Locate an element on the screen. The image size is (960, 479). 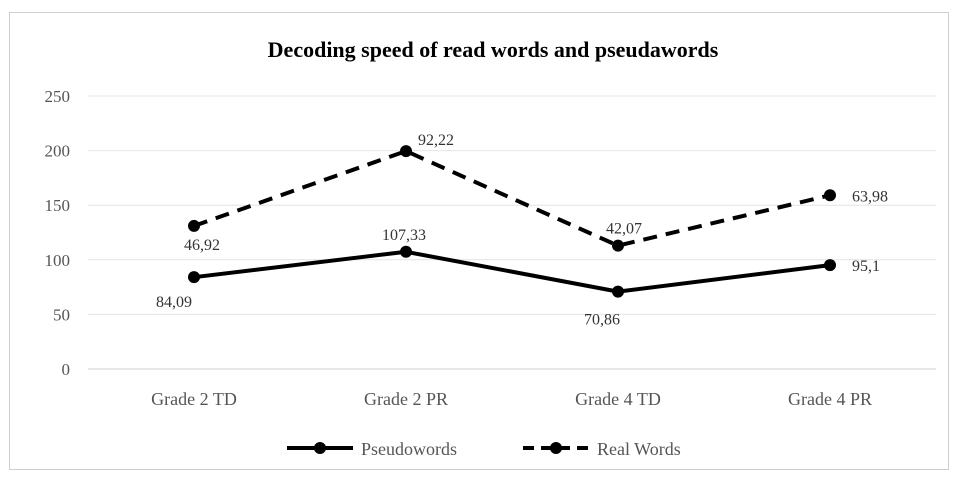
data-label-pseudowords: 70,86 is located at coordinates (602, 320).